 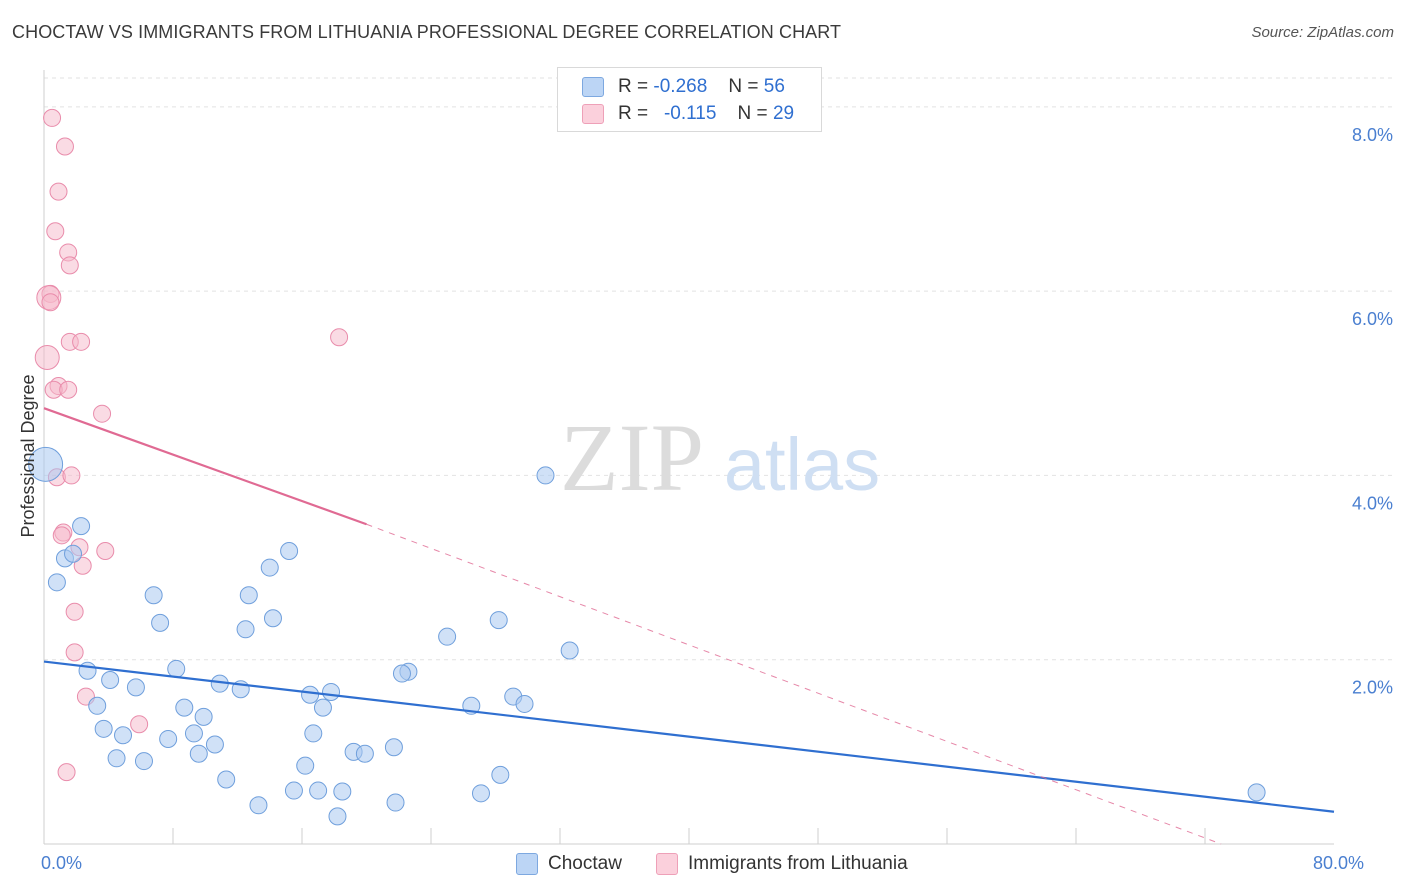 What do you see at coordinates (205, 466) in the screenshot?
I see `lithuania-trend-line` at bounding box center [205, 466].